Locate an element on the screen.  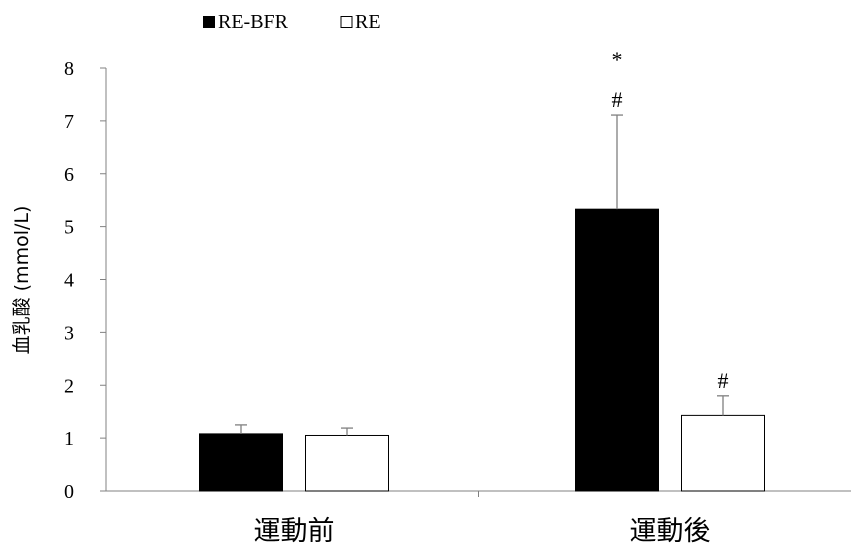
y-tick-label: 4 is located at coordinates (69, 281).